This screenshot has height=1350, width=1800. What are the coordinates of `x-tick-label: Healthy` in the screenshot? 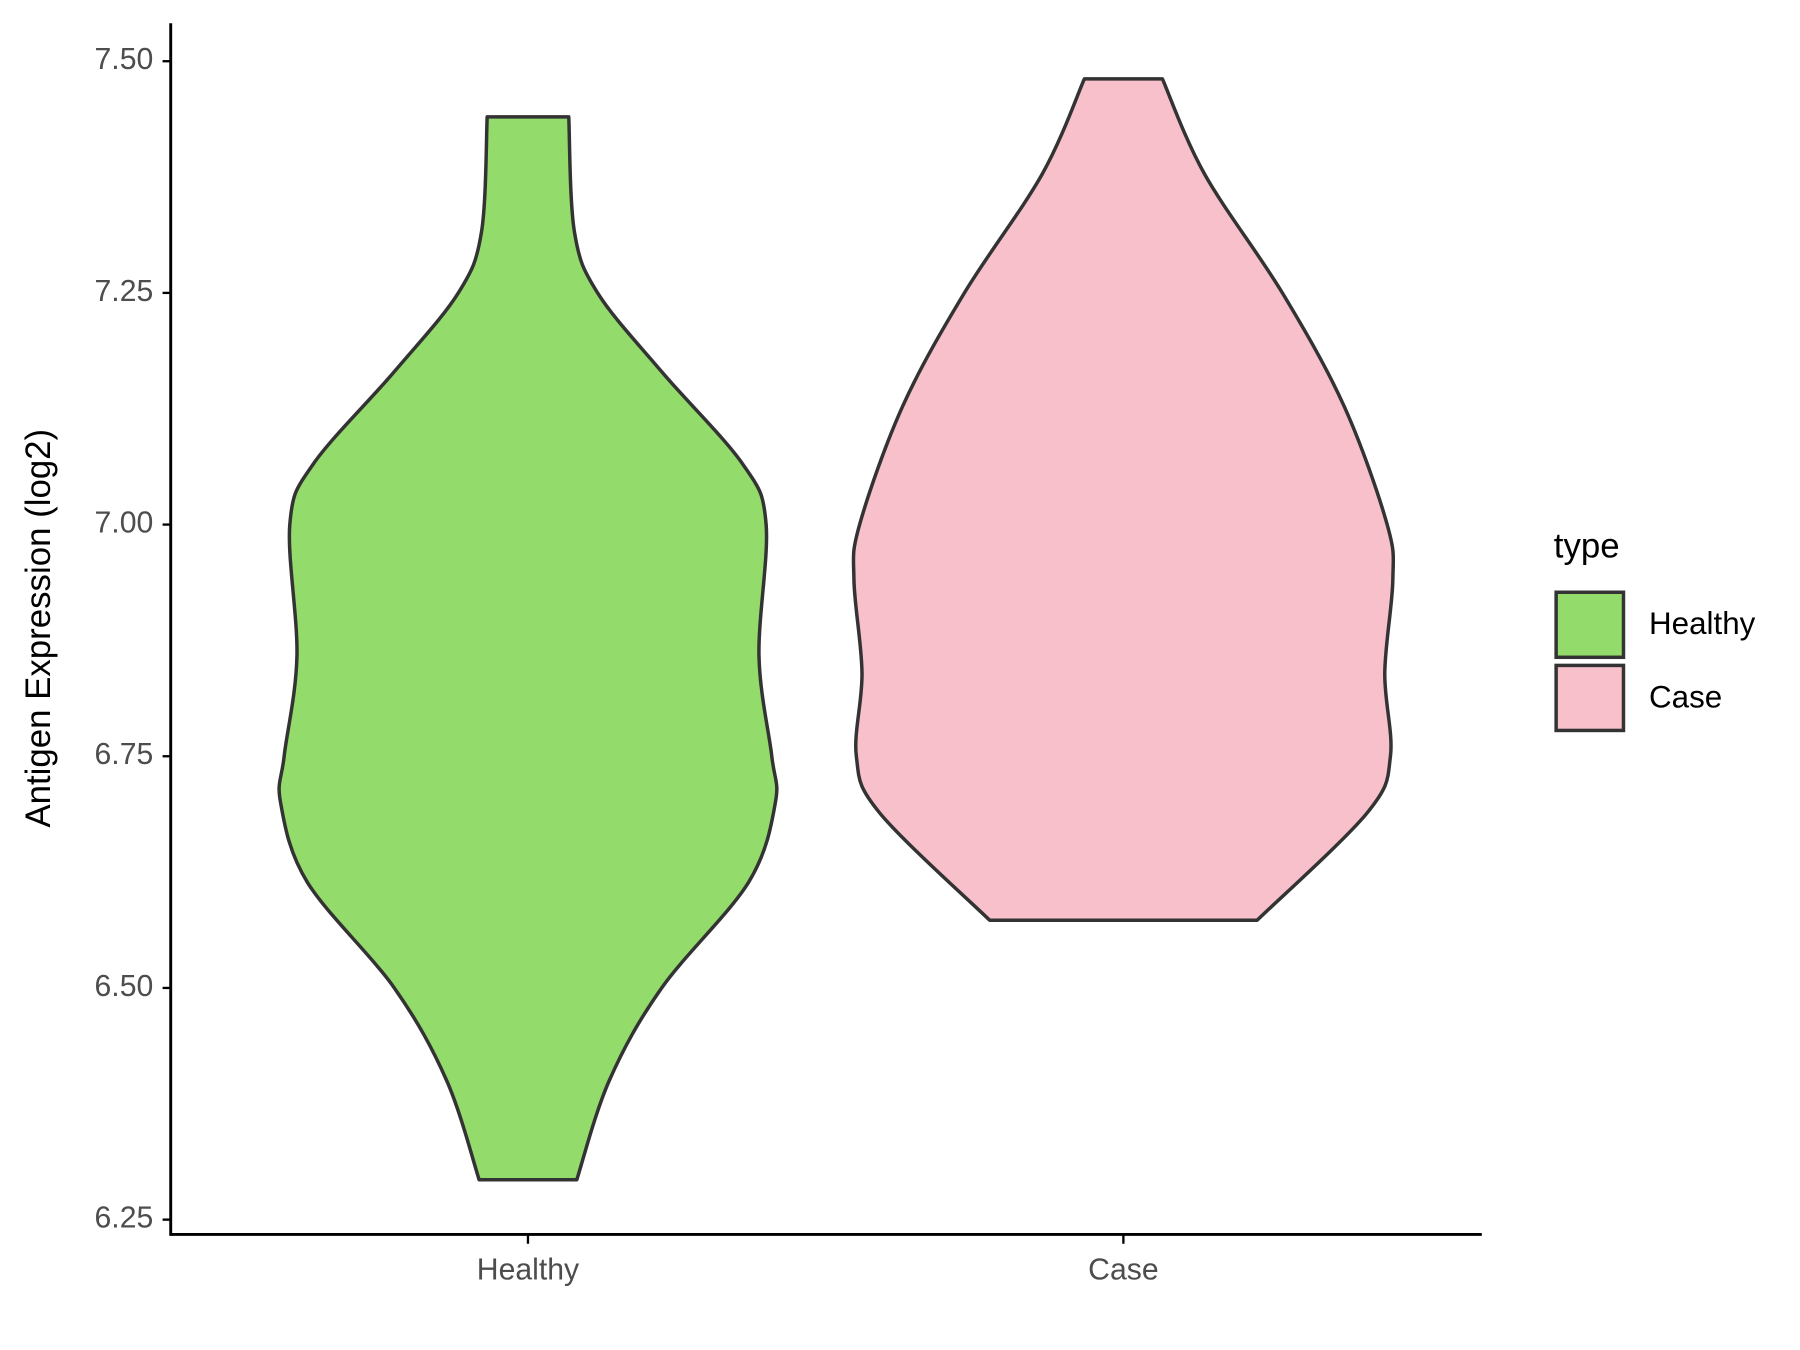 It's located at (528, 1270).